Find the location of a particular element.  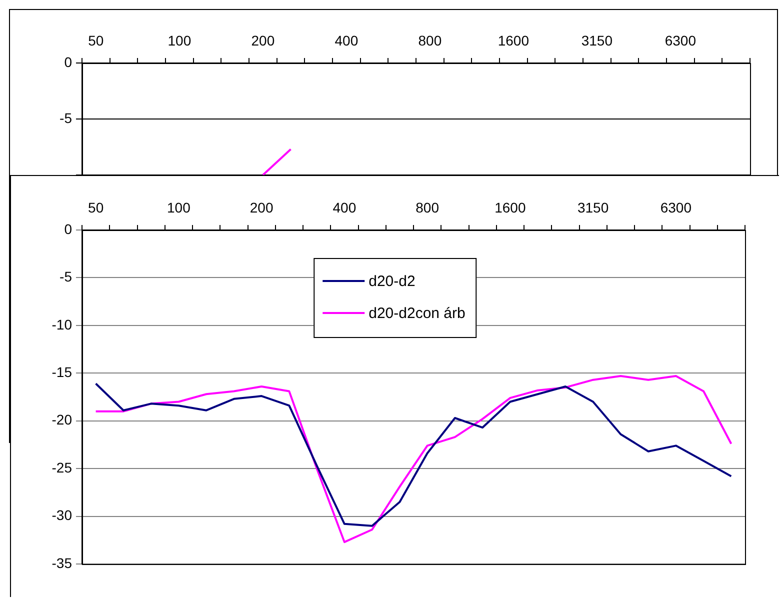

y-tick-label: -20 is located at coordinates (62, 420).